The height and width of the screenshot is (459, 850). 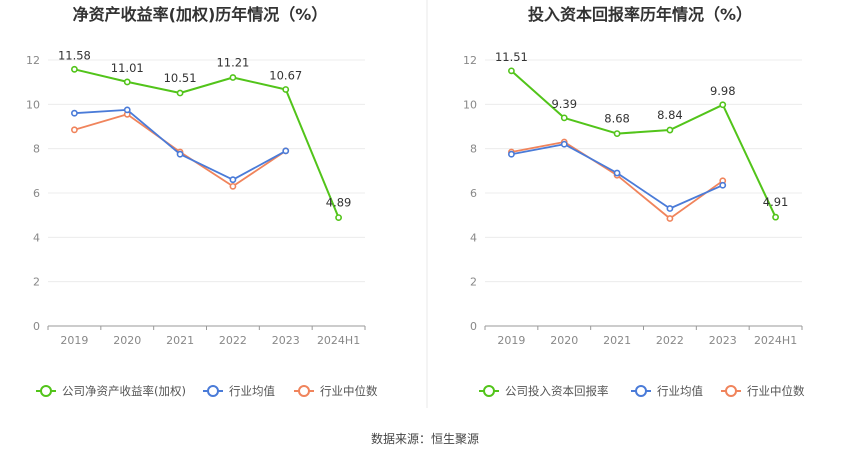 What do you see at coordinates (776, 202) in the screenshot?
I see `data-label: 4.91` at bounding box center [776, 202].